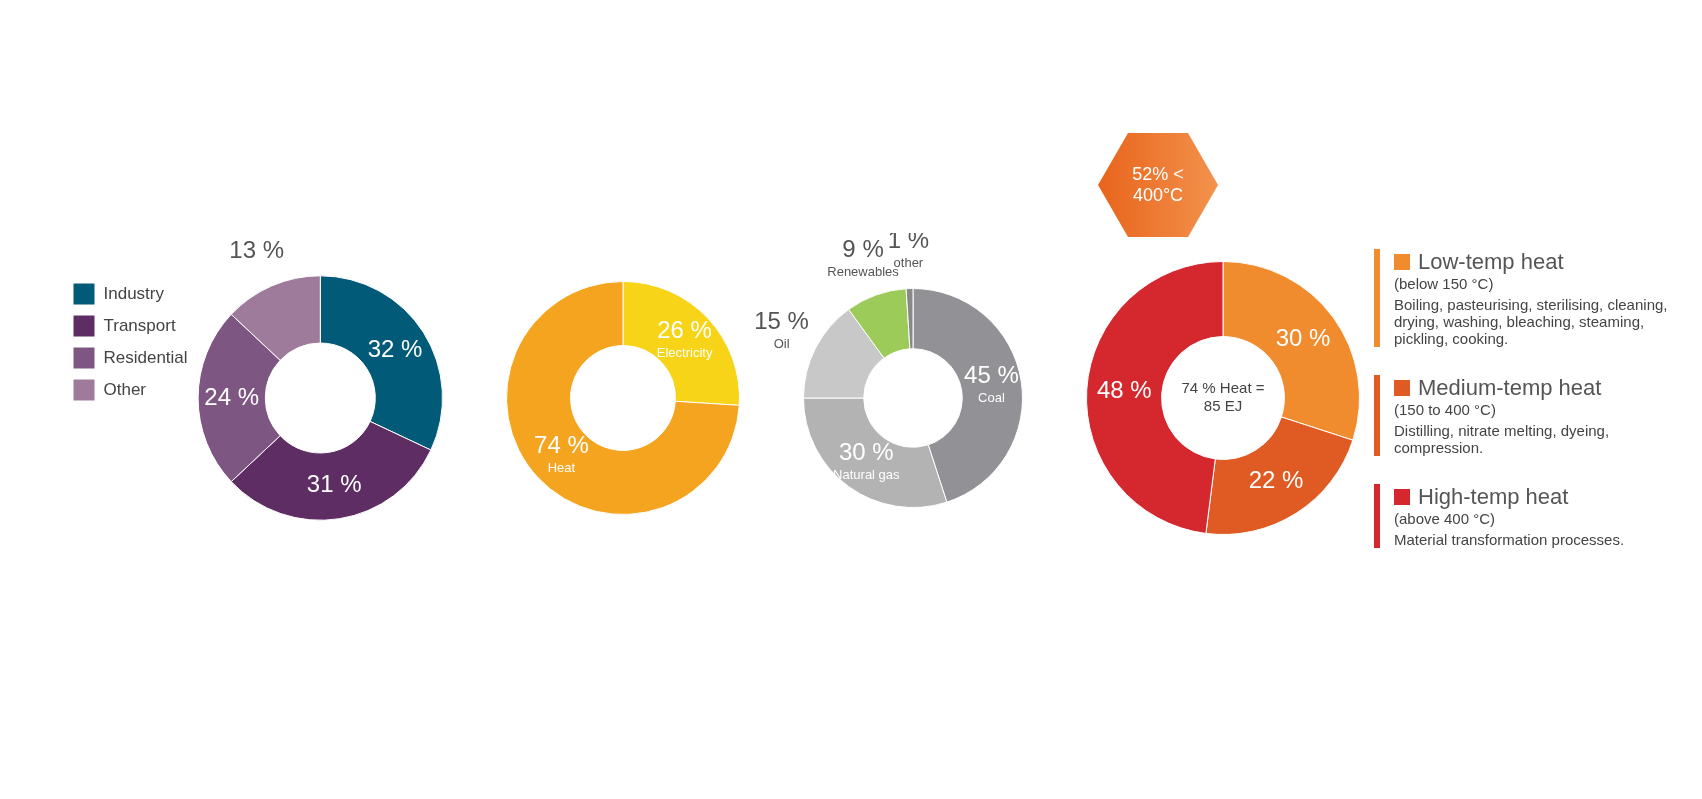 This screenshot has height=799, width=1702. Describe the element at coordinates (1124, 390) in the screenshot. I see `data-label: 48 %` at that location.